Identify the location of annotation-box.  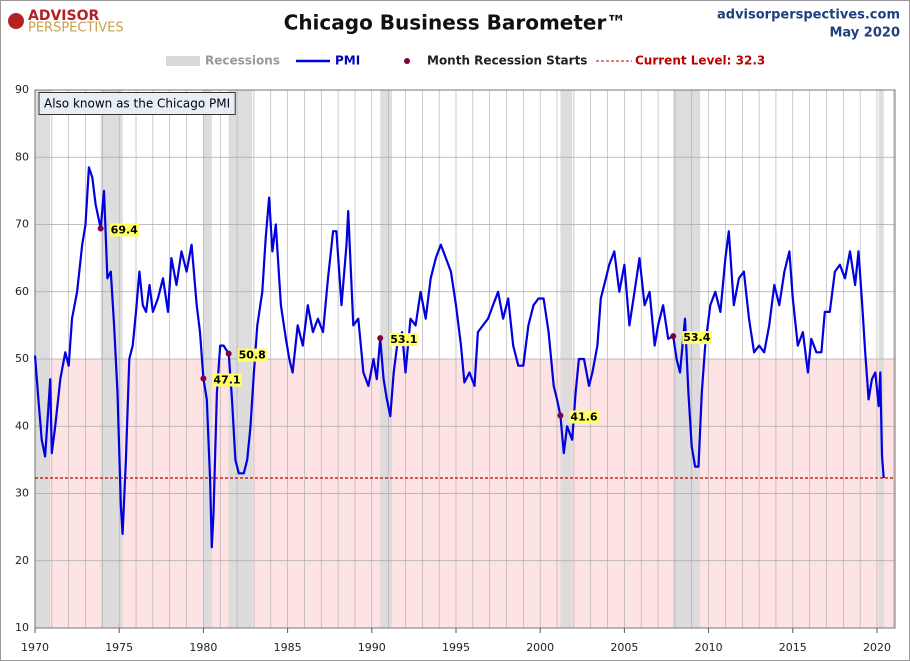
(137, 103).